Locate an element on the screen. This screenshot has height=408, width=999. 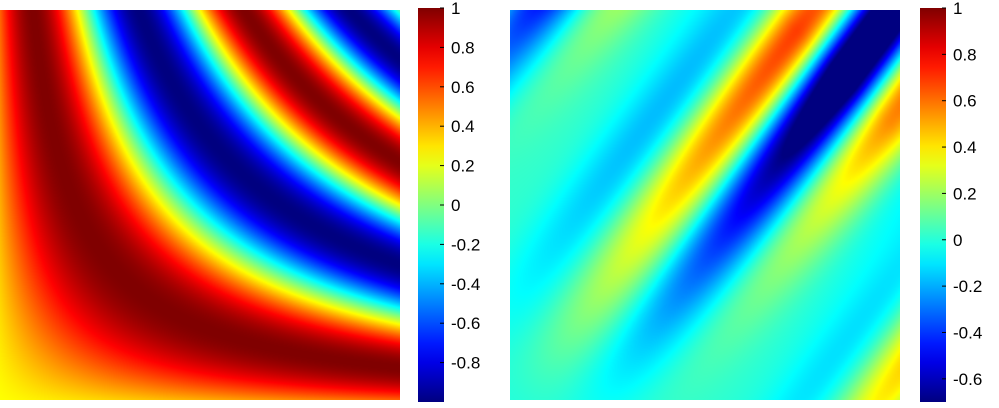
colorbar-1-tick-label: -0.8 is located at coordinates (465, 363).